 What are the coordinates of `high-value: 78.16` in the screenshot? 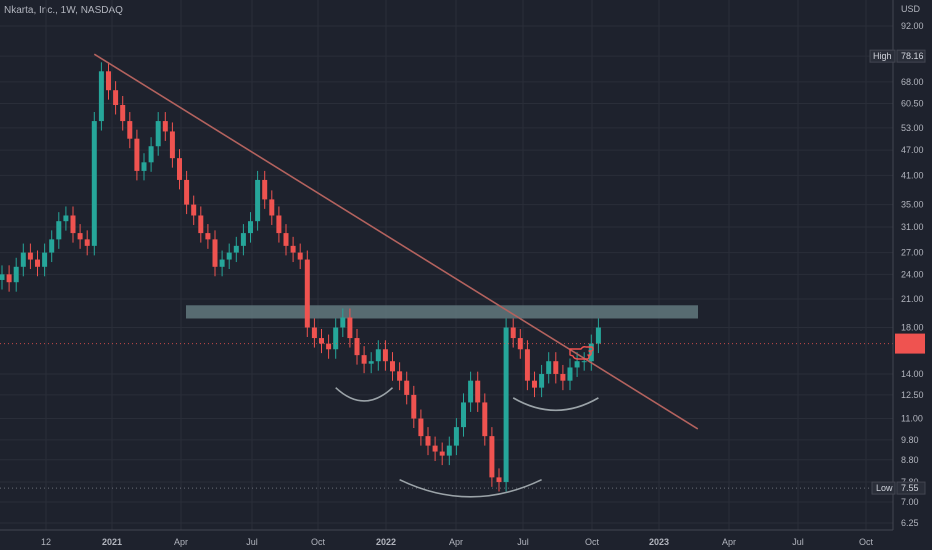 It's located at (912, 56).